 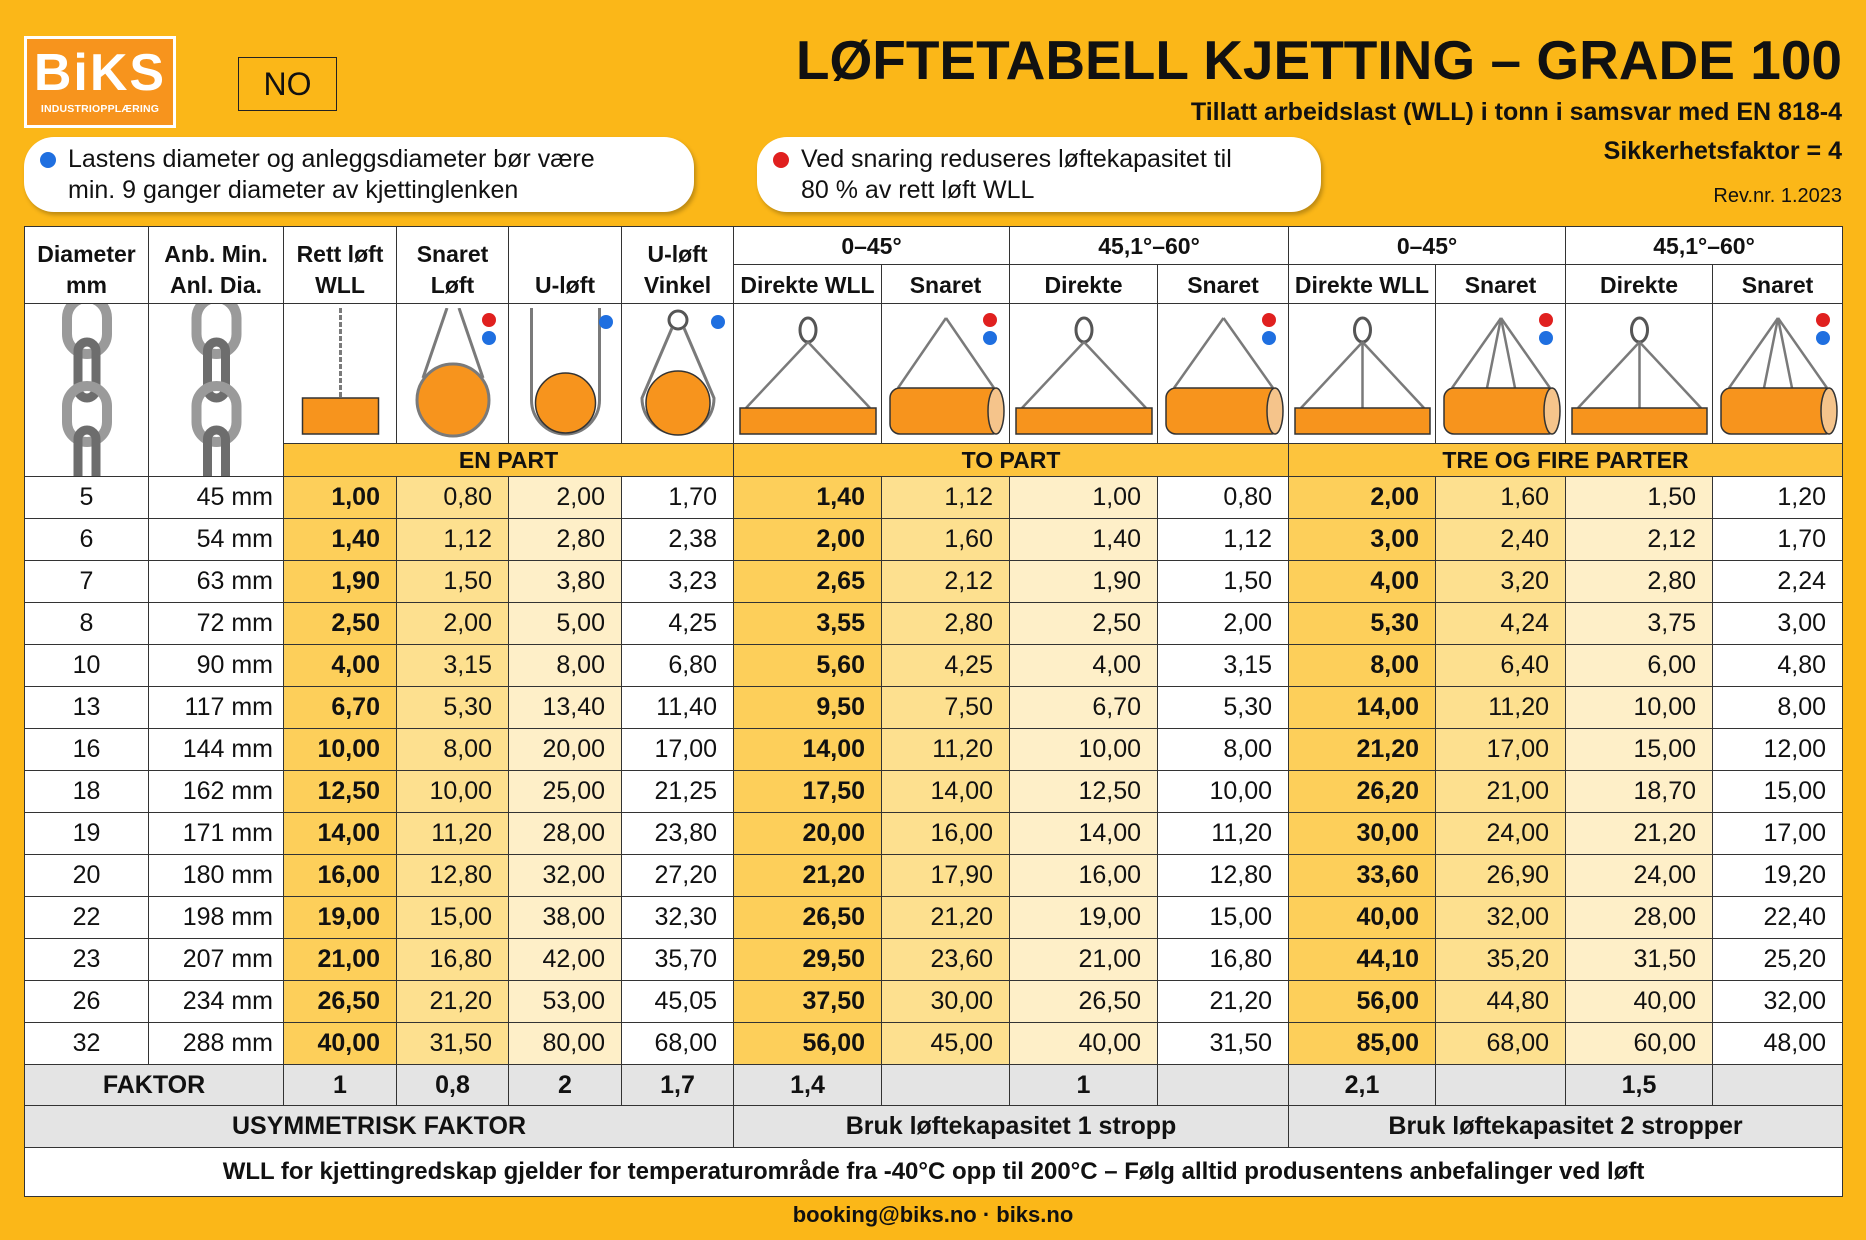 I want to click on header-text: Løft, so click(x=452, y=285).